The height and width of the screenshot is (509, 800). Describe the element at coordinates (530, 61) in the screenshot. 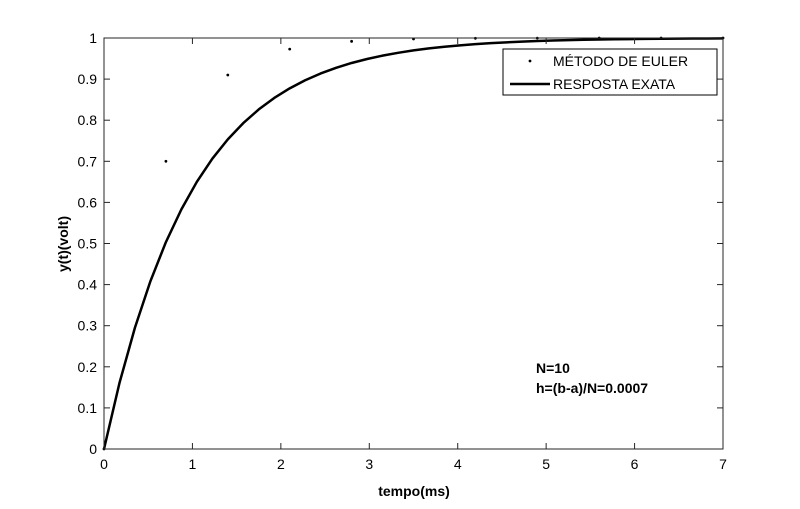

I see `legend-marker-euler` at that location.